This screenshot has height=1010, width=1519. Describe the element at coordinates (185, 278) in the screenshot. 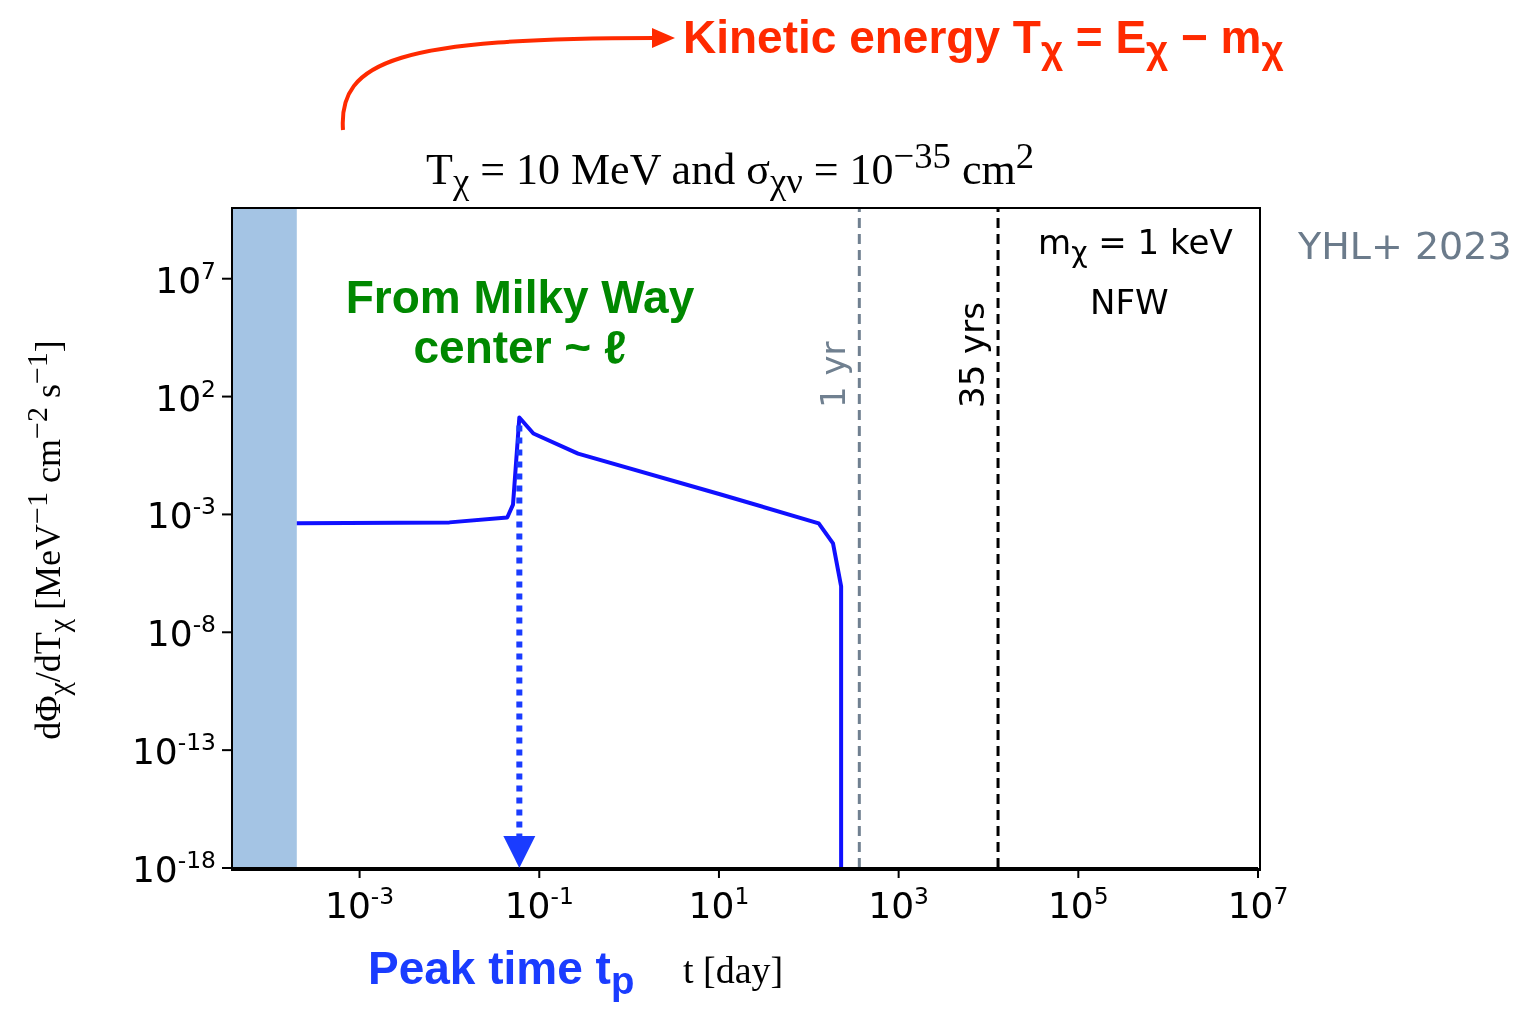

I see `y-tick-label: 10$^{7}$` at that location.